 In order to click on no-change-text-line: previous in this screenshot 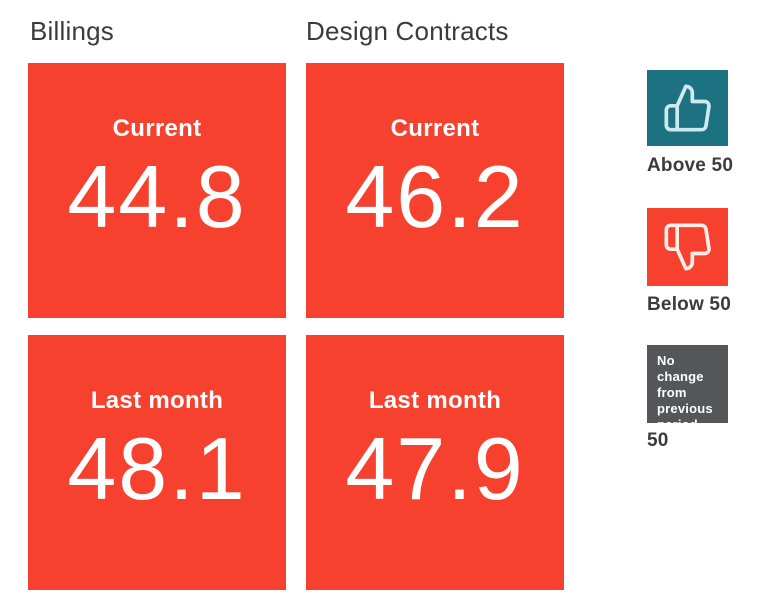, I will do `click(685, 408)`.